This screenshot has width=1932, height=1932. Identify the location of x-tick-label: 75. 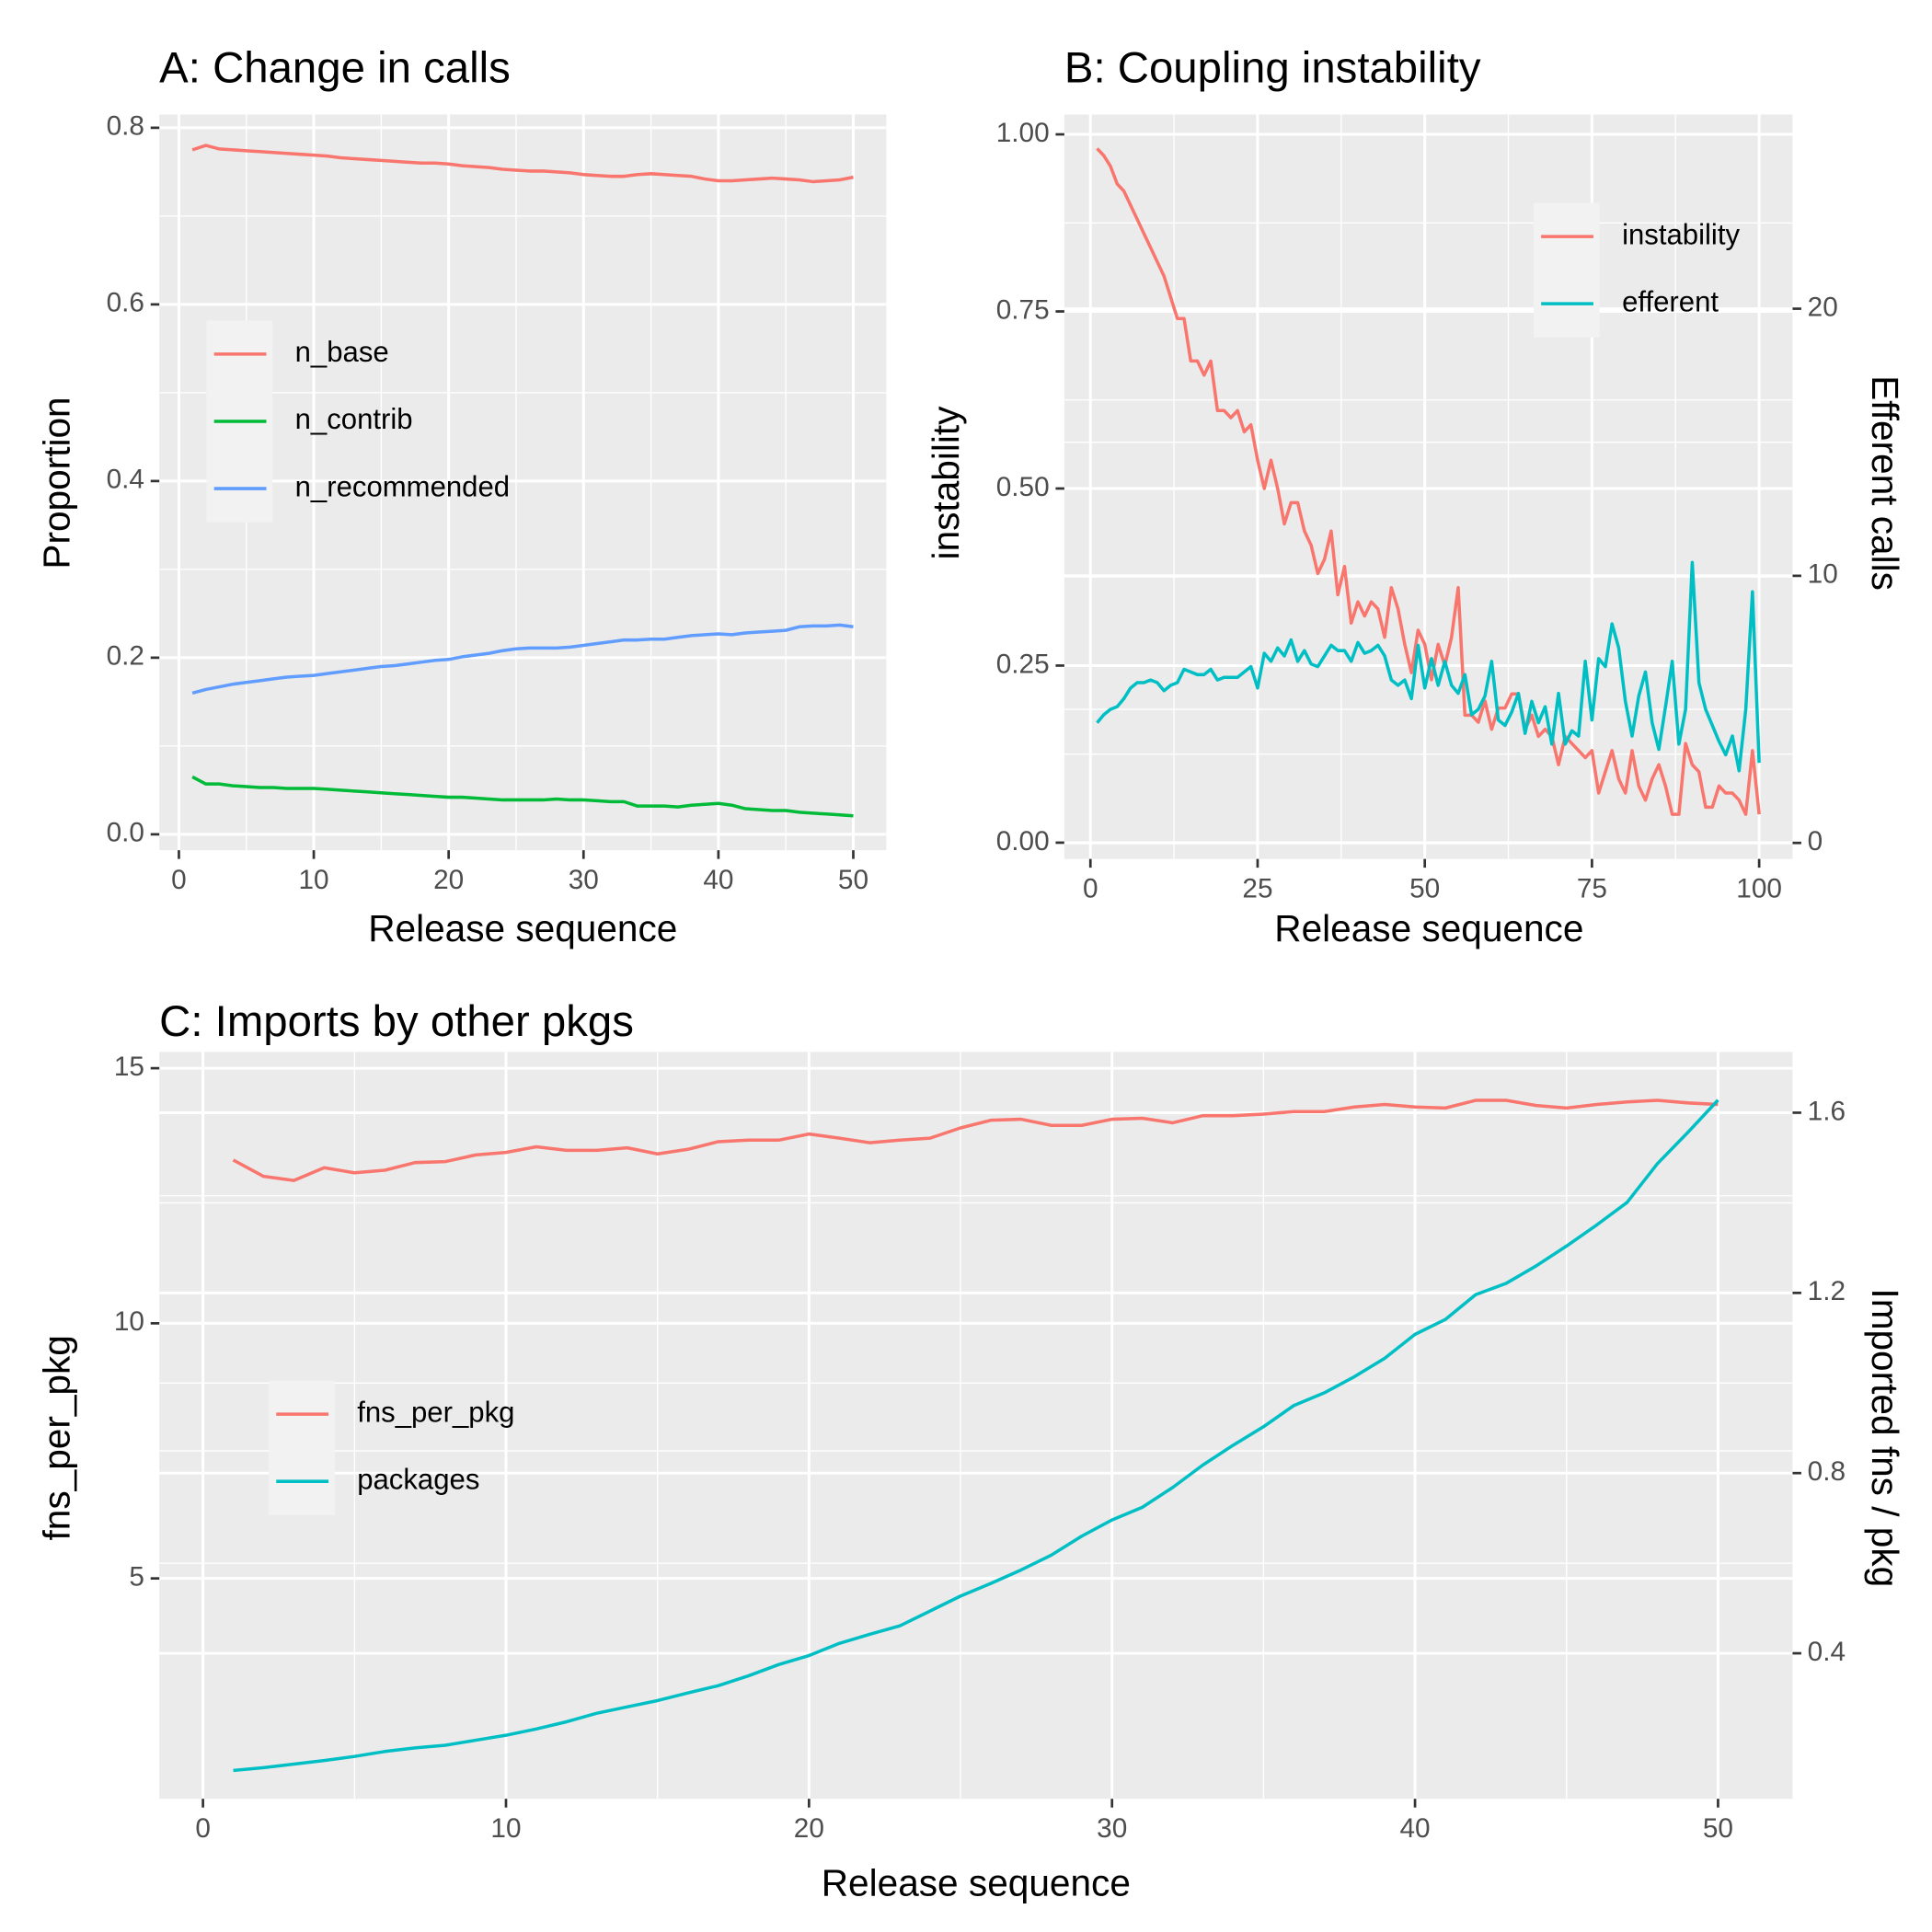
(1592, 888).